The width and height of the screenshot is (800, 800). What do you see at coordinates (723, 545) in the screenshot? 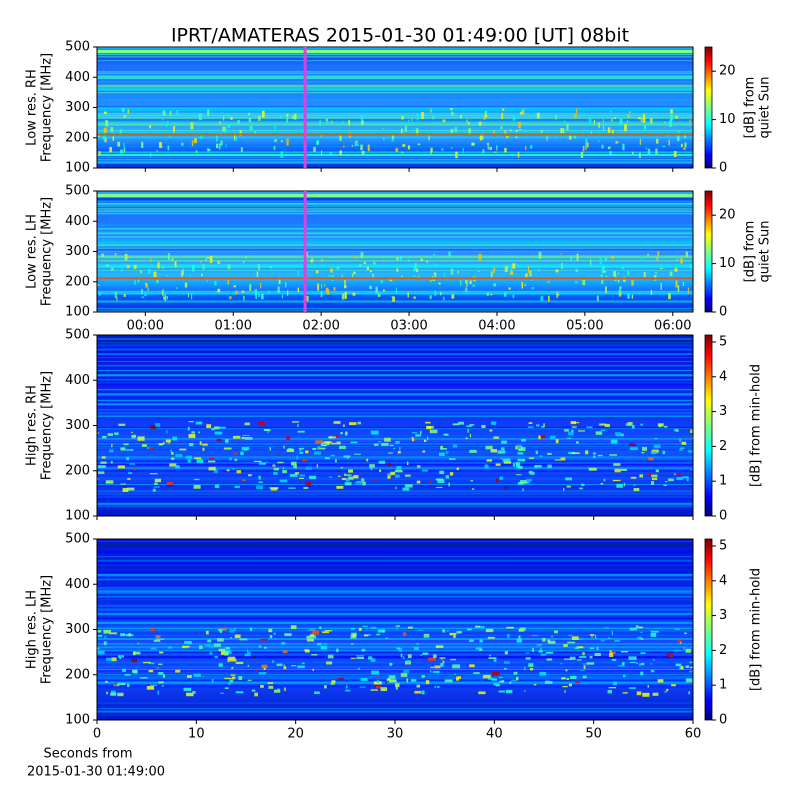
I see `colorbar-tick-label: 5` at bounding box center [723, 545].